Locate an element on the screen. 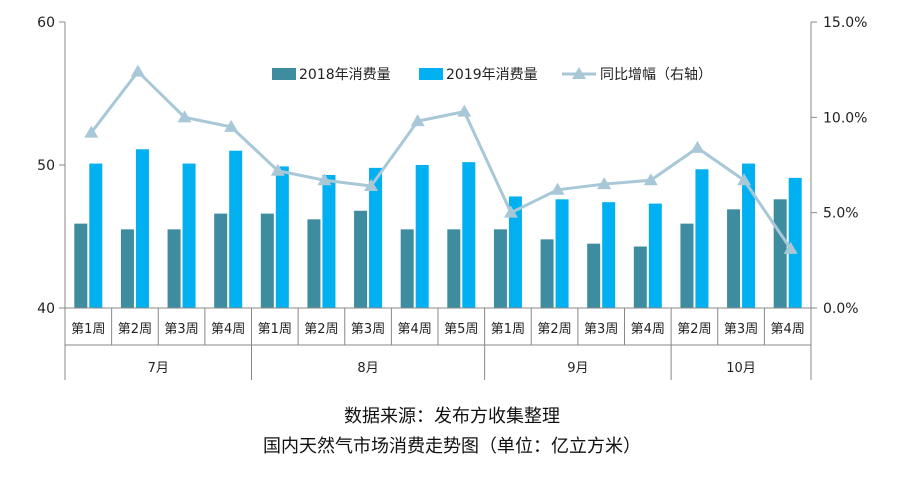 The height and width of the screenshot is (479, 904). legend-label-2019: 2019年消费量 is located at coordinates (492, 75).